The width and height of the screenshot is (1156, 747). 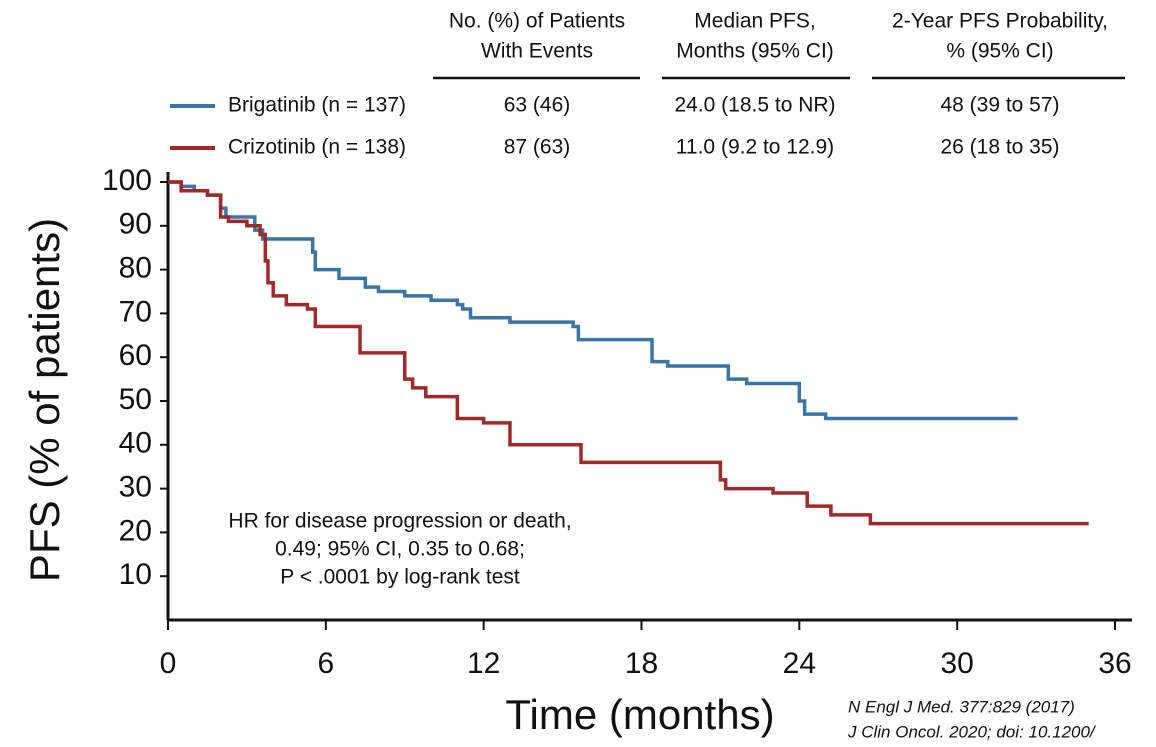 I want to click on annotation: HR for disease progression or death,, so click(x=399, y=521).